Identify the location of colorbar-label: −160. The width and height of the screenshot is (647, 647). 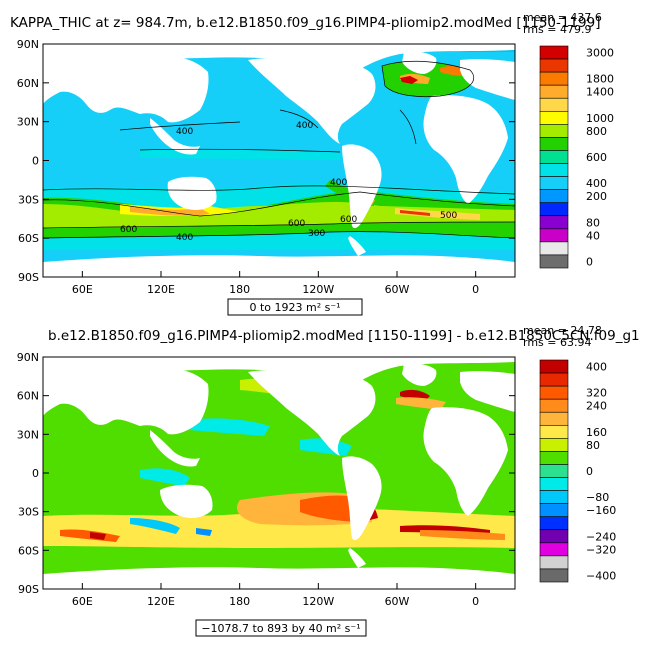
(601, 510).